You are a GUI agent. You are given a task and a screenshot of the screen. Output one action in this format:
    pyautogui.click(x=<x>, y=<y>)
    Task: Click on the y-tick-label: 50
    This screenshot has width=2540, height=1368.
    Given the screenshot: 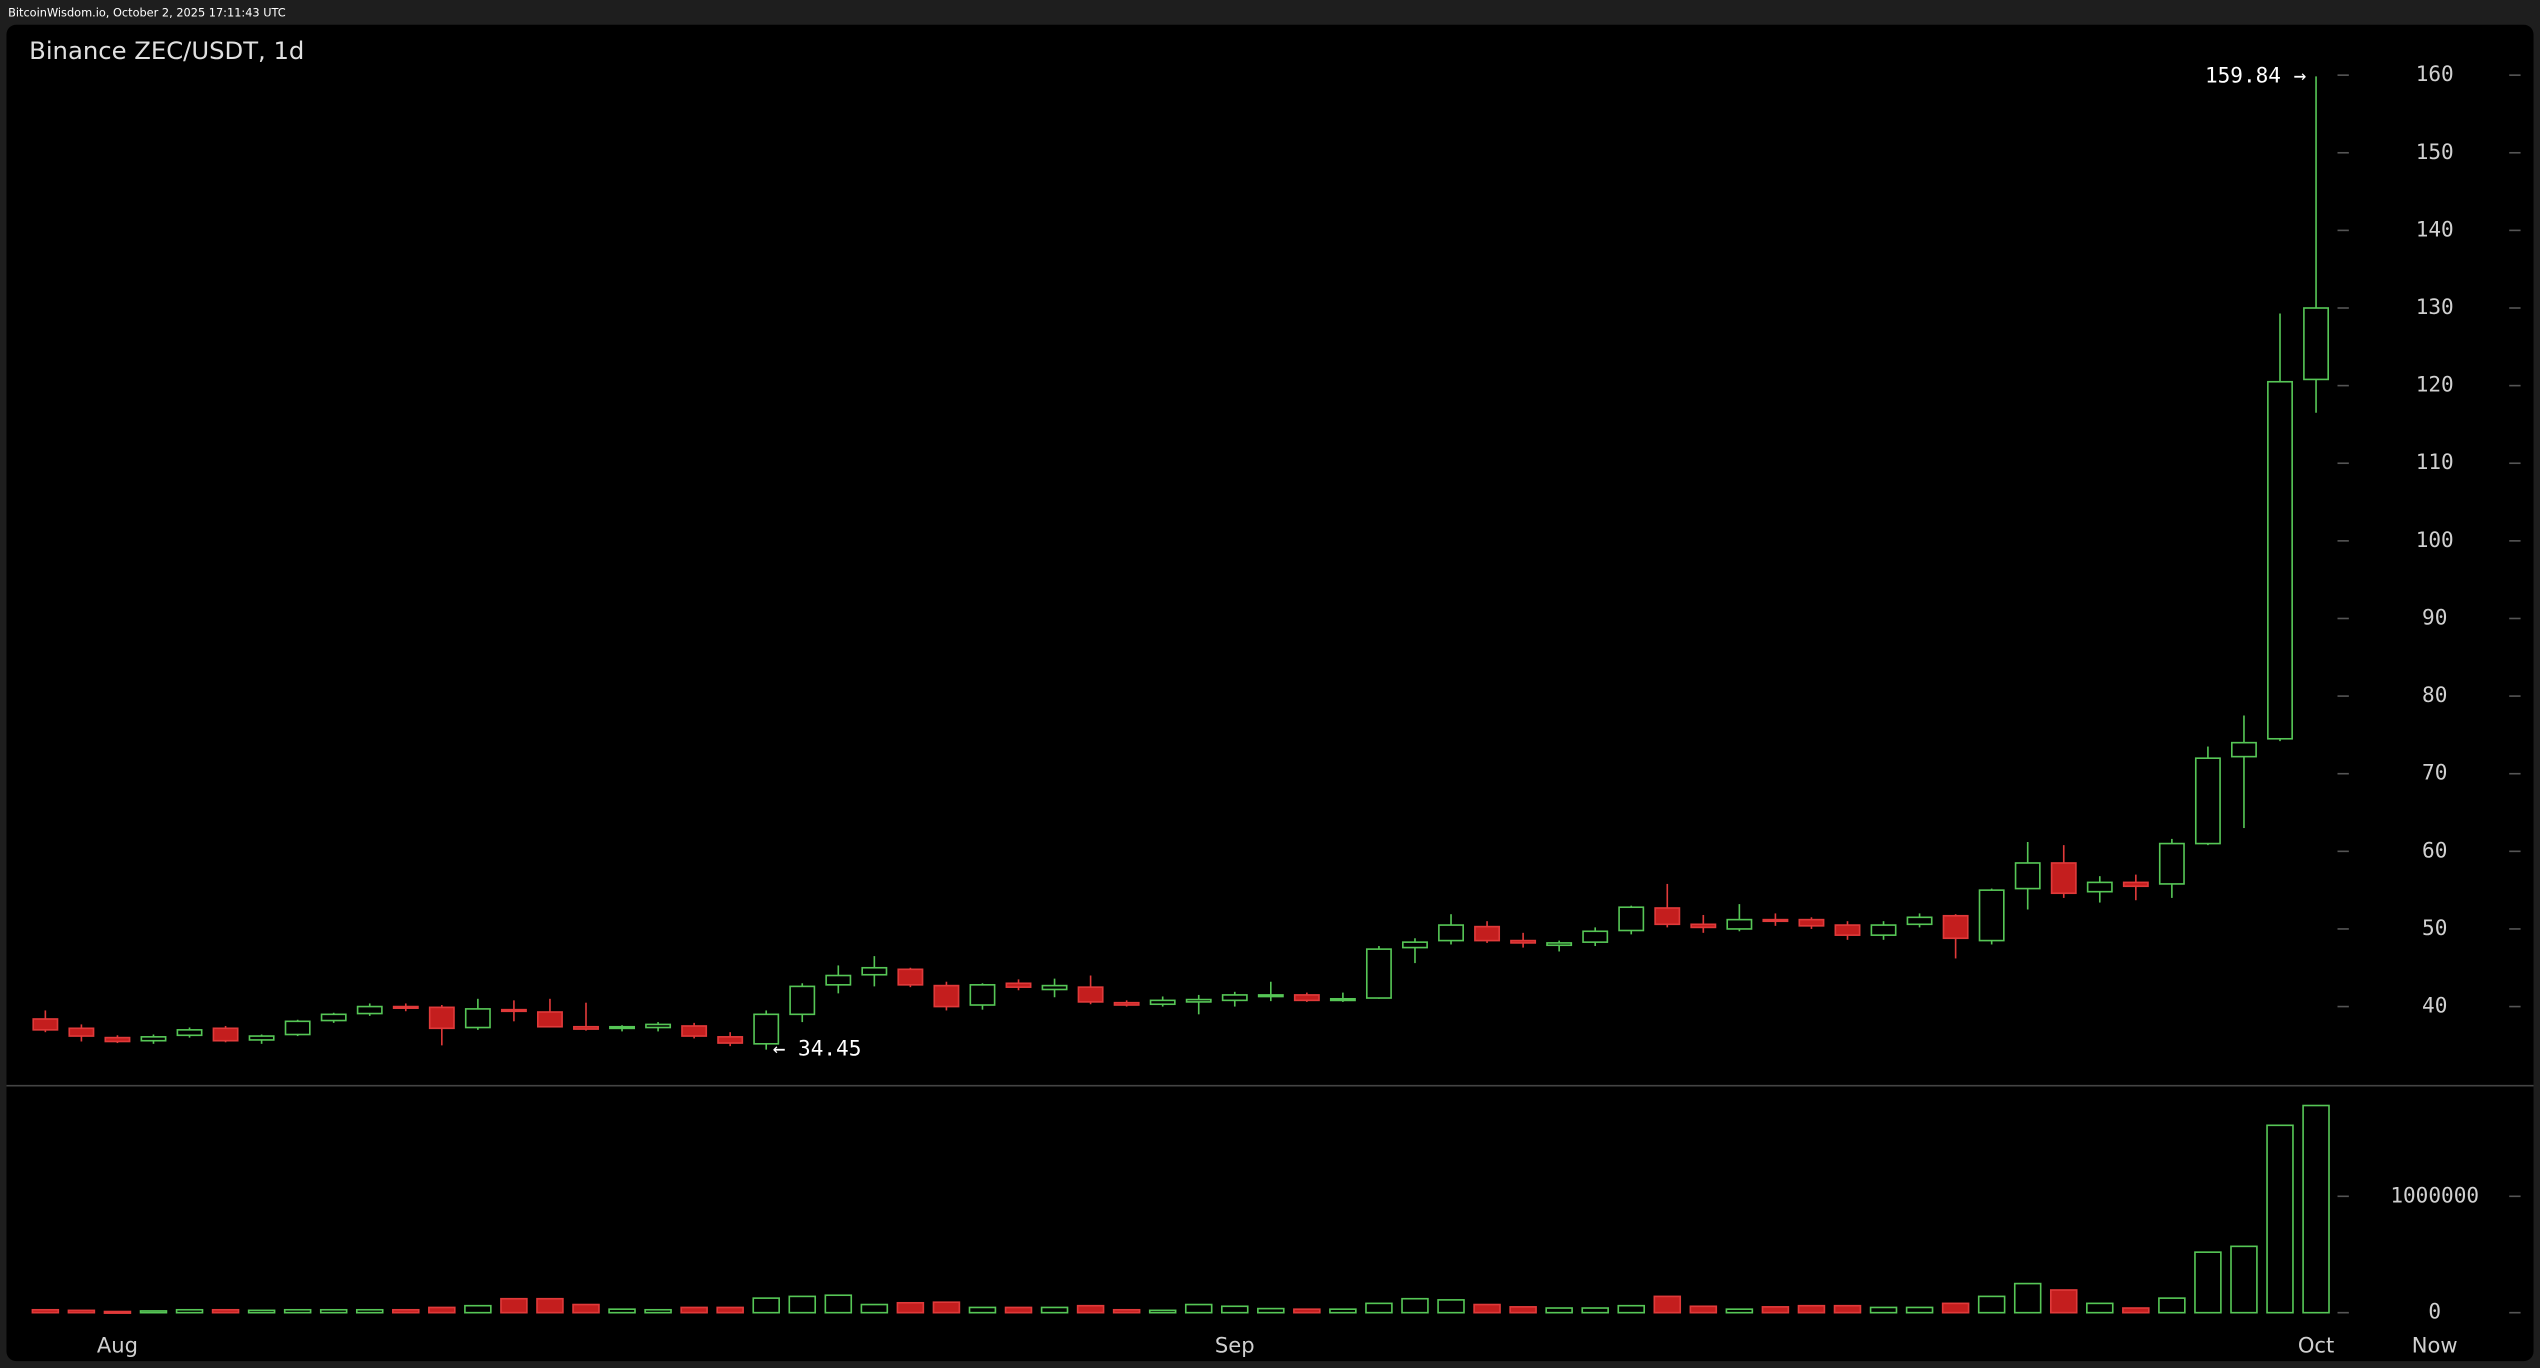 What is the action you would take?
    pyautogui.click(x=2434, y=927)
    